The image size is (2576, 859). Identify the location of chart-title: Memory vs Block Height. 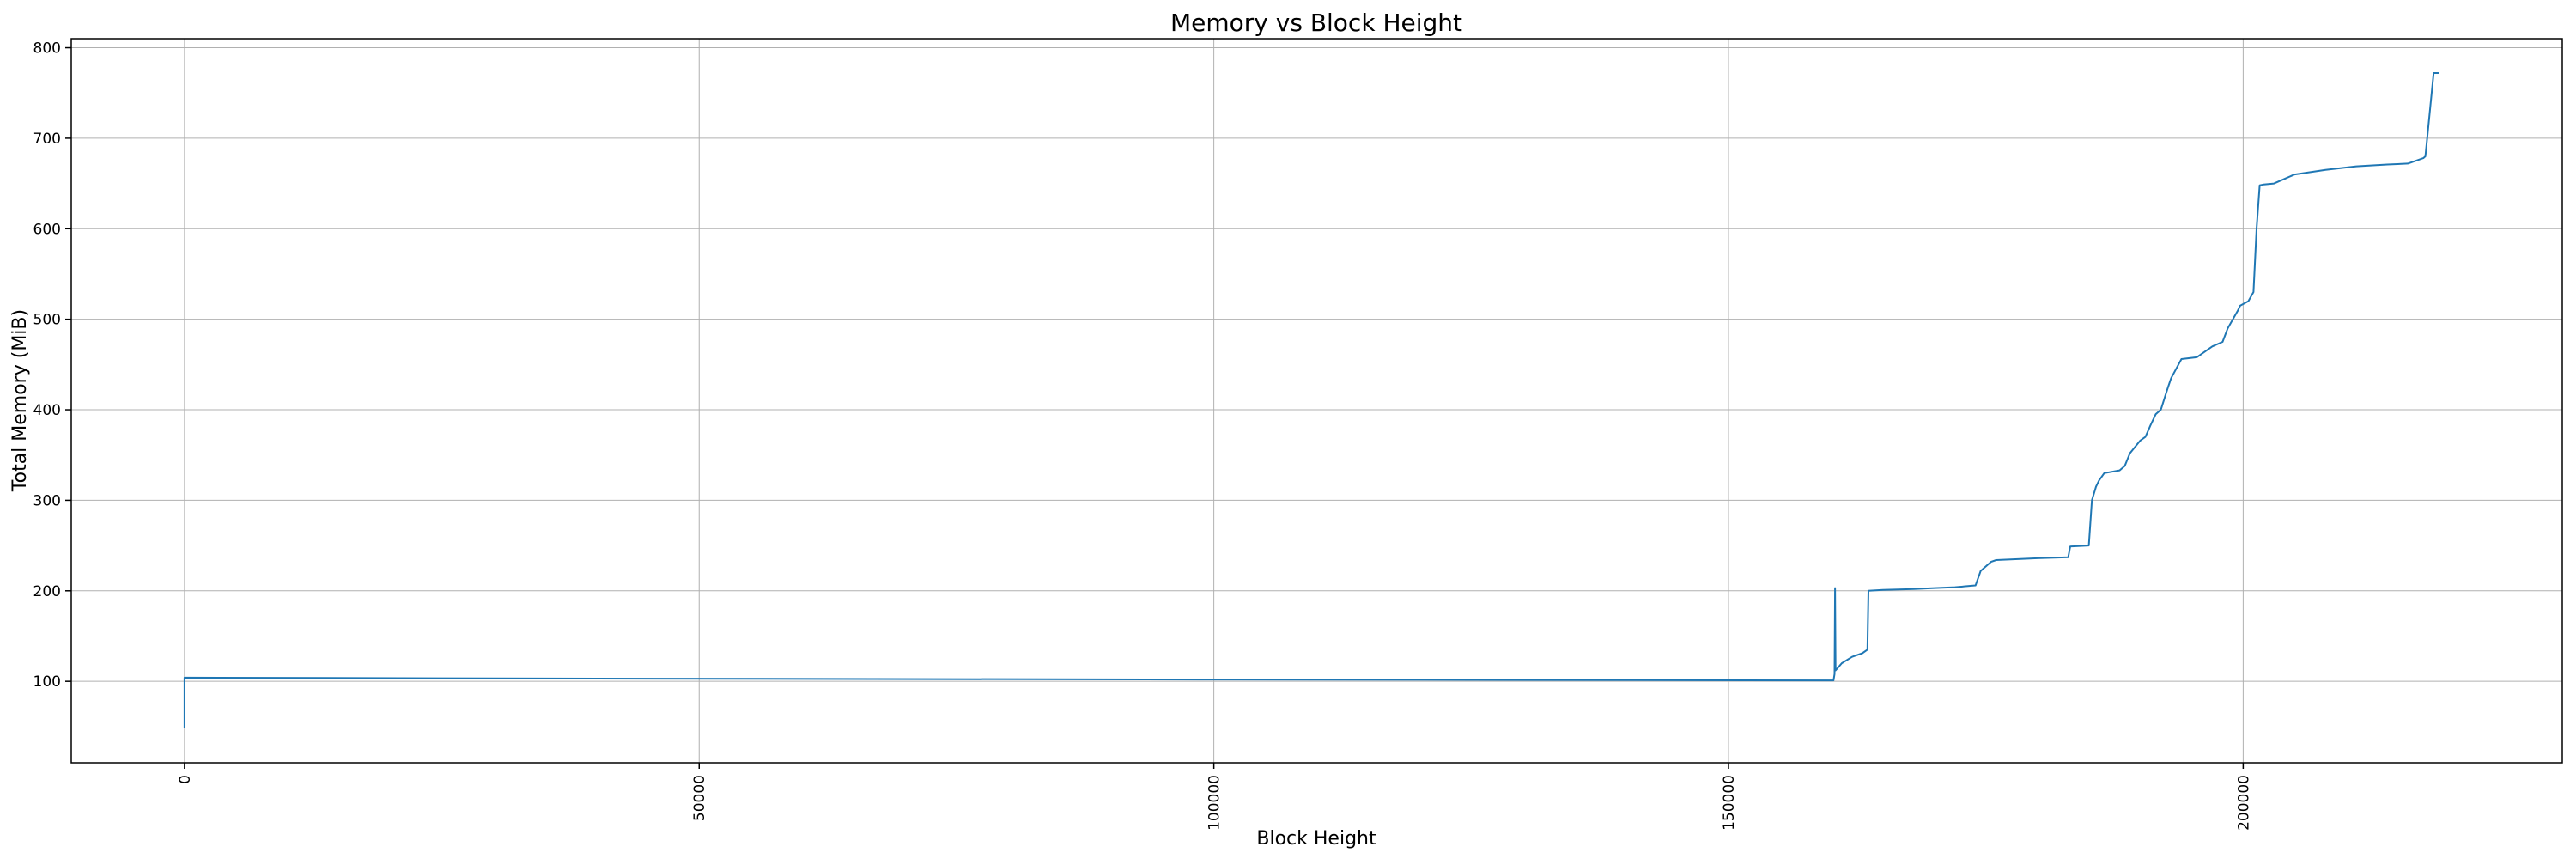
(1316, 23).